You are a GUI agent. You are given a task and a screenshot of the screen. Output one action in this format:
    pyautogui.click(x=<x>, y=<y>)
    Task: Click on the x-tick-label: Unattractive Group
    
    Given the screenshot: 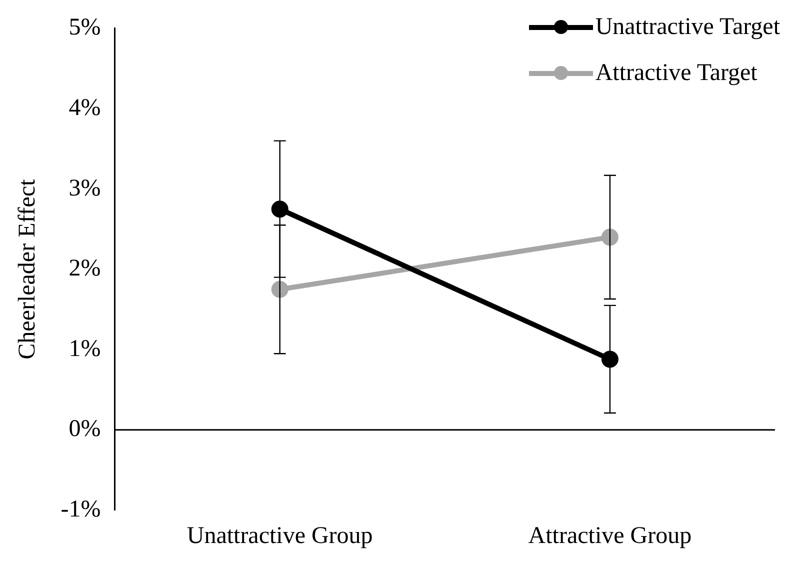 What is the action you would take?
    pyautogui.click(x=279, y=535)
    